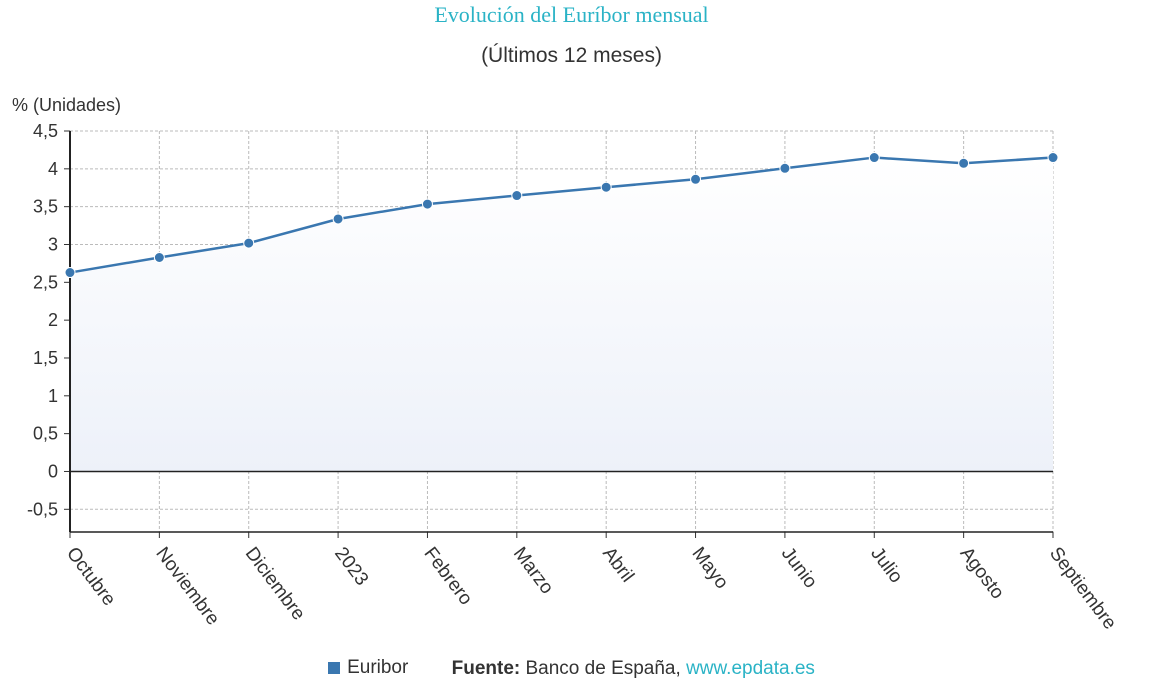 The height and width of the screenshot is (688, 1155). I want to click on x-tick-label: Marzo, so click(533, 570).